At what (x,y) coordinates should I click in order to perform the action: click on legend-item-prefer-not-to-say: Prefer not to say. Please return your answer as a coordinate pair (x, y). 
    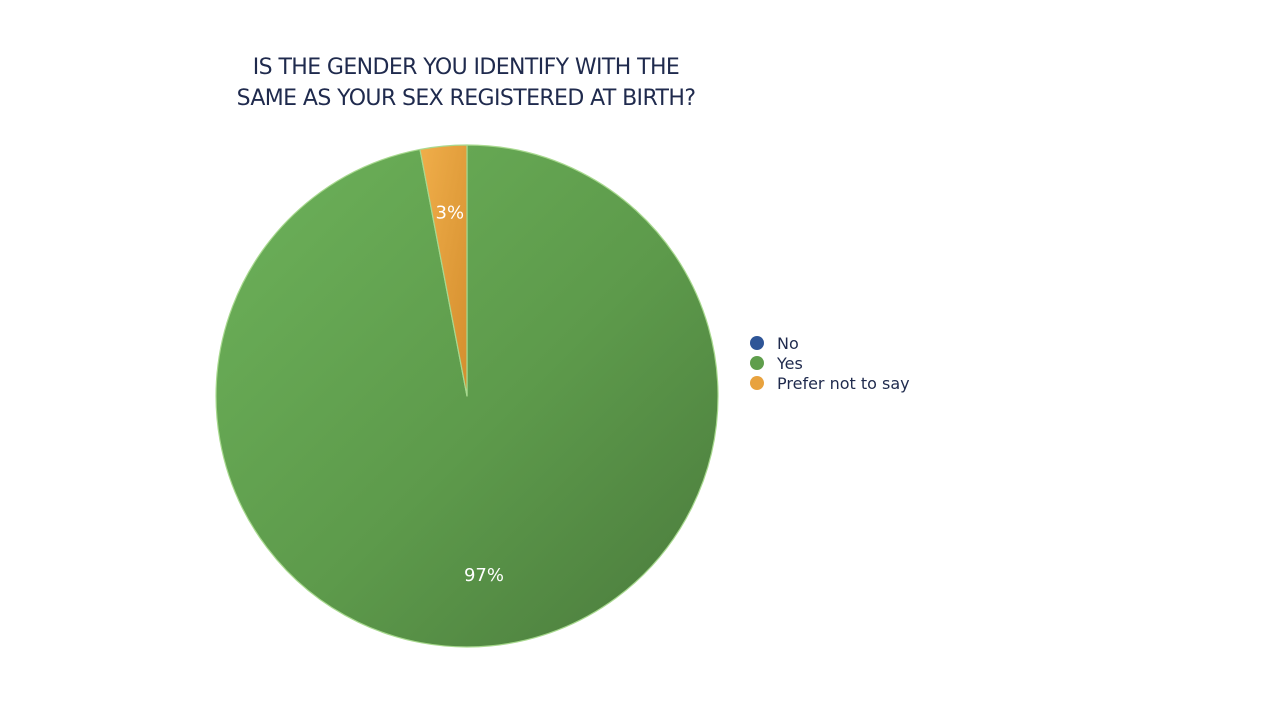
    Looking at the image, I should click on (830, 383).